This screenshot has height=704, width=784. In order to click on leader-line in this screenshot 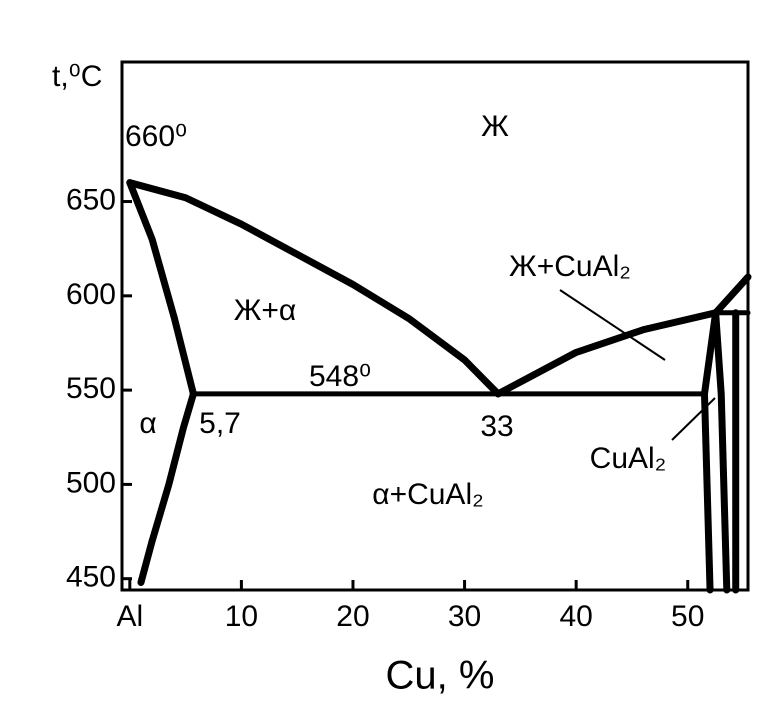, I will do `click(612, 325)`.